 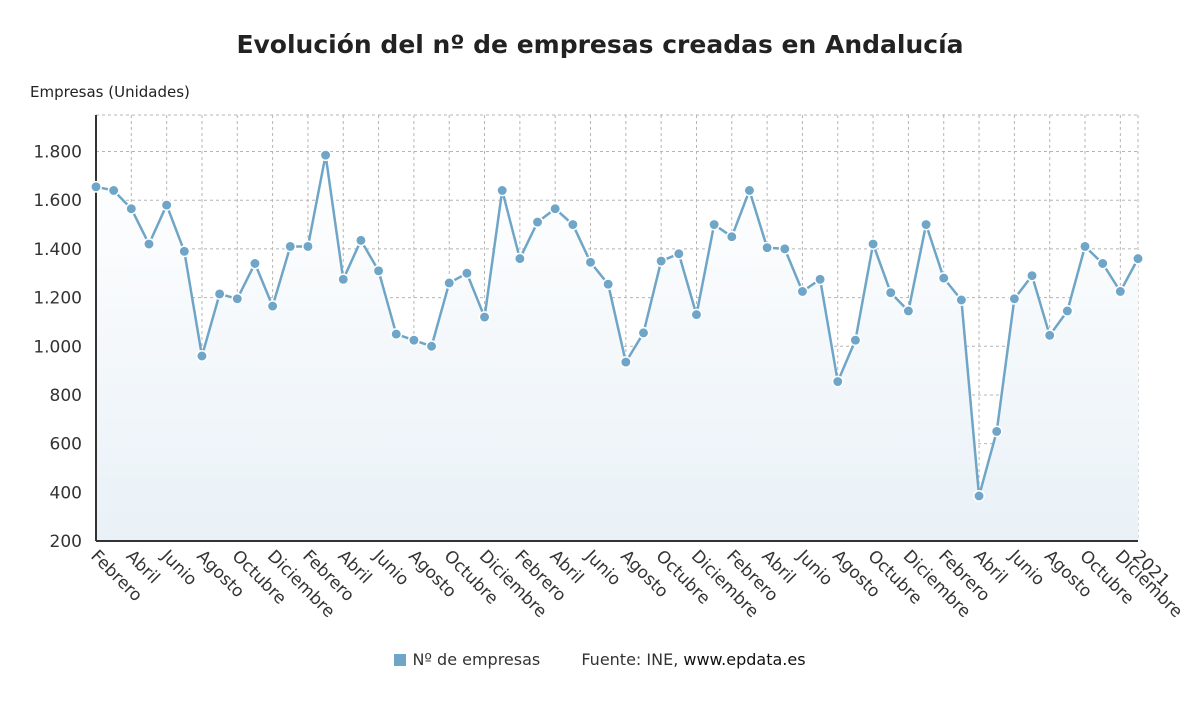 I want to click on source-label: Fuente: INE,, so click(x=630, y=659).